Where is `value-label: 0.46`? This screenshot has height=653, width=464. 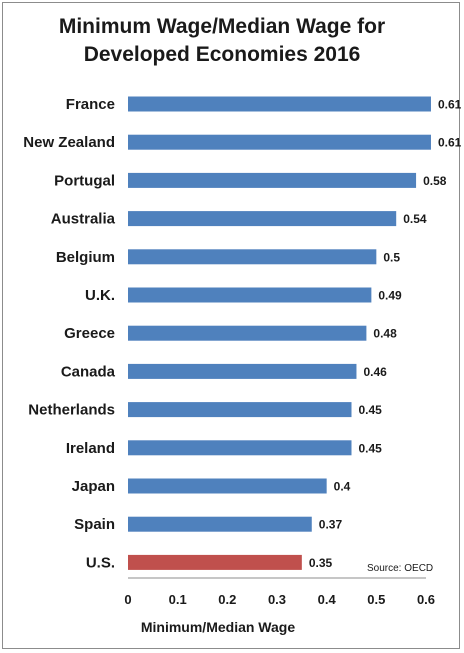
value-label: 0.46 is located at coordinates (375, 372).